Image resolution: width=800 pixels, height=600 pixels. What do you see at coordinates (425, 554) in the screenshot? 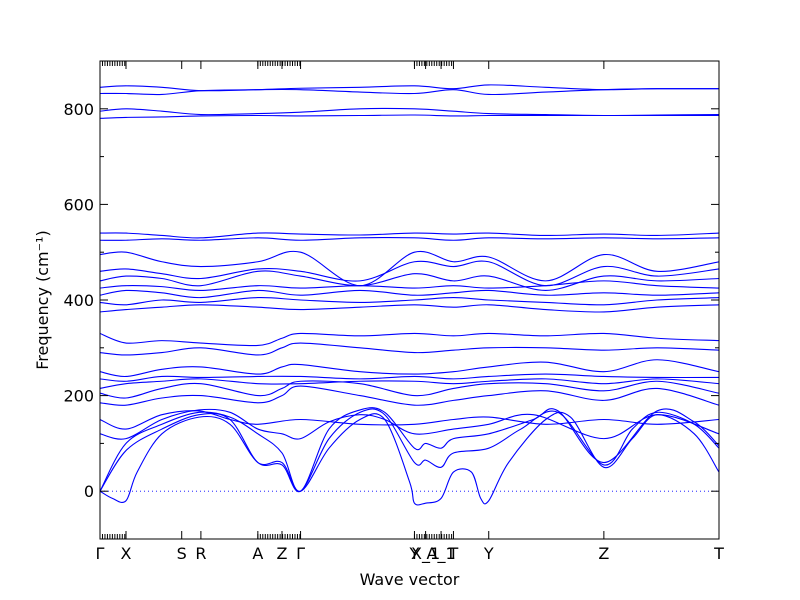
I see `x-tick-label: X_1` at bounding box center [425, 554].